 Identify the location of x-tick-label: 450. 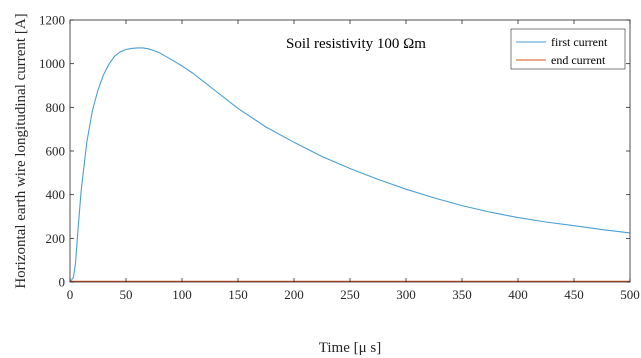
(574, 294).